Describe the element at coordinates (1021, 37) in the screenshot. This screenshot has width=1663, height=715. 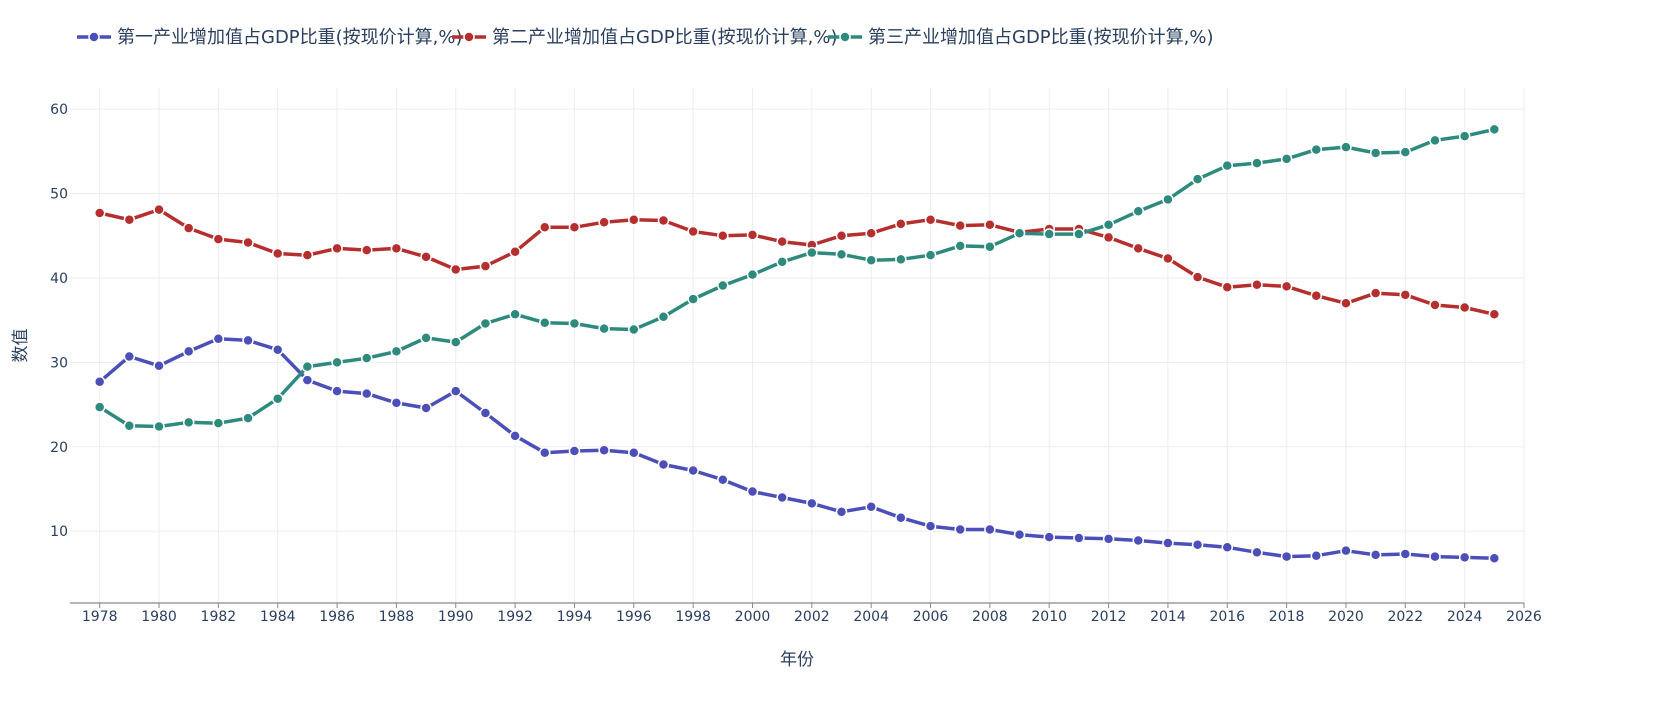
I see `legend-item-3: 第三产业增加值占GDP比重(按现价计算,%)` at that location.